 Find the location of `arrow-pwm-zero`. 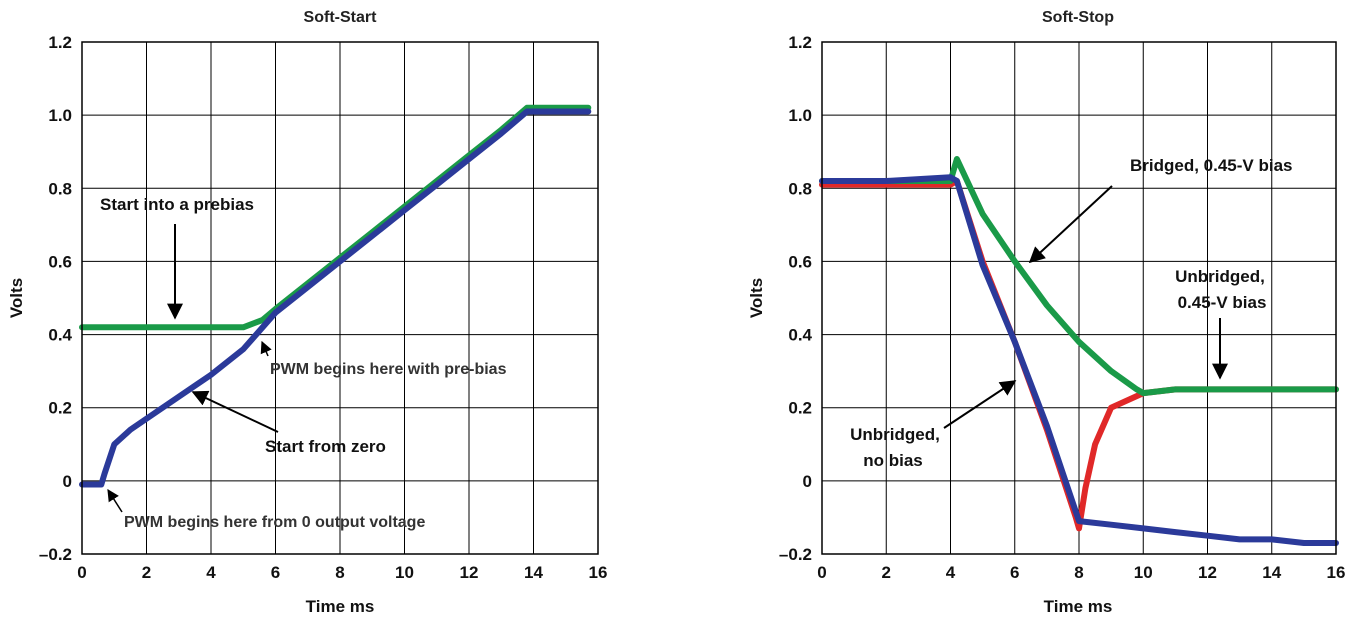

arrow-pwm-zero is located at coordinates (115, 500).